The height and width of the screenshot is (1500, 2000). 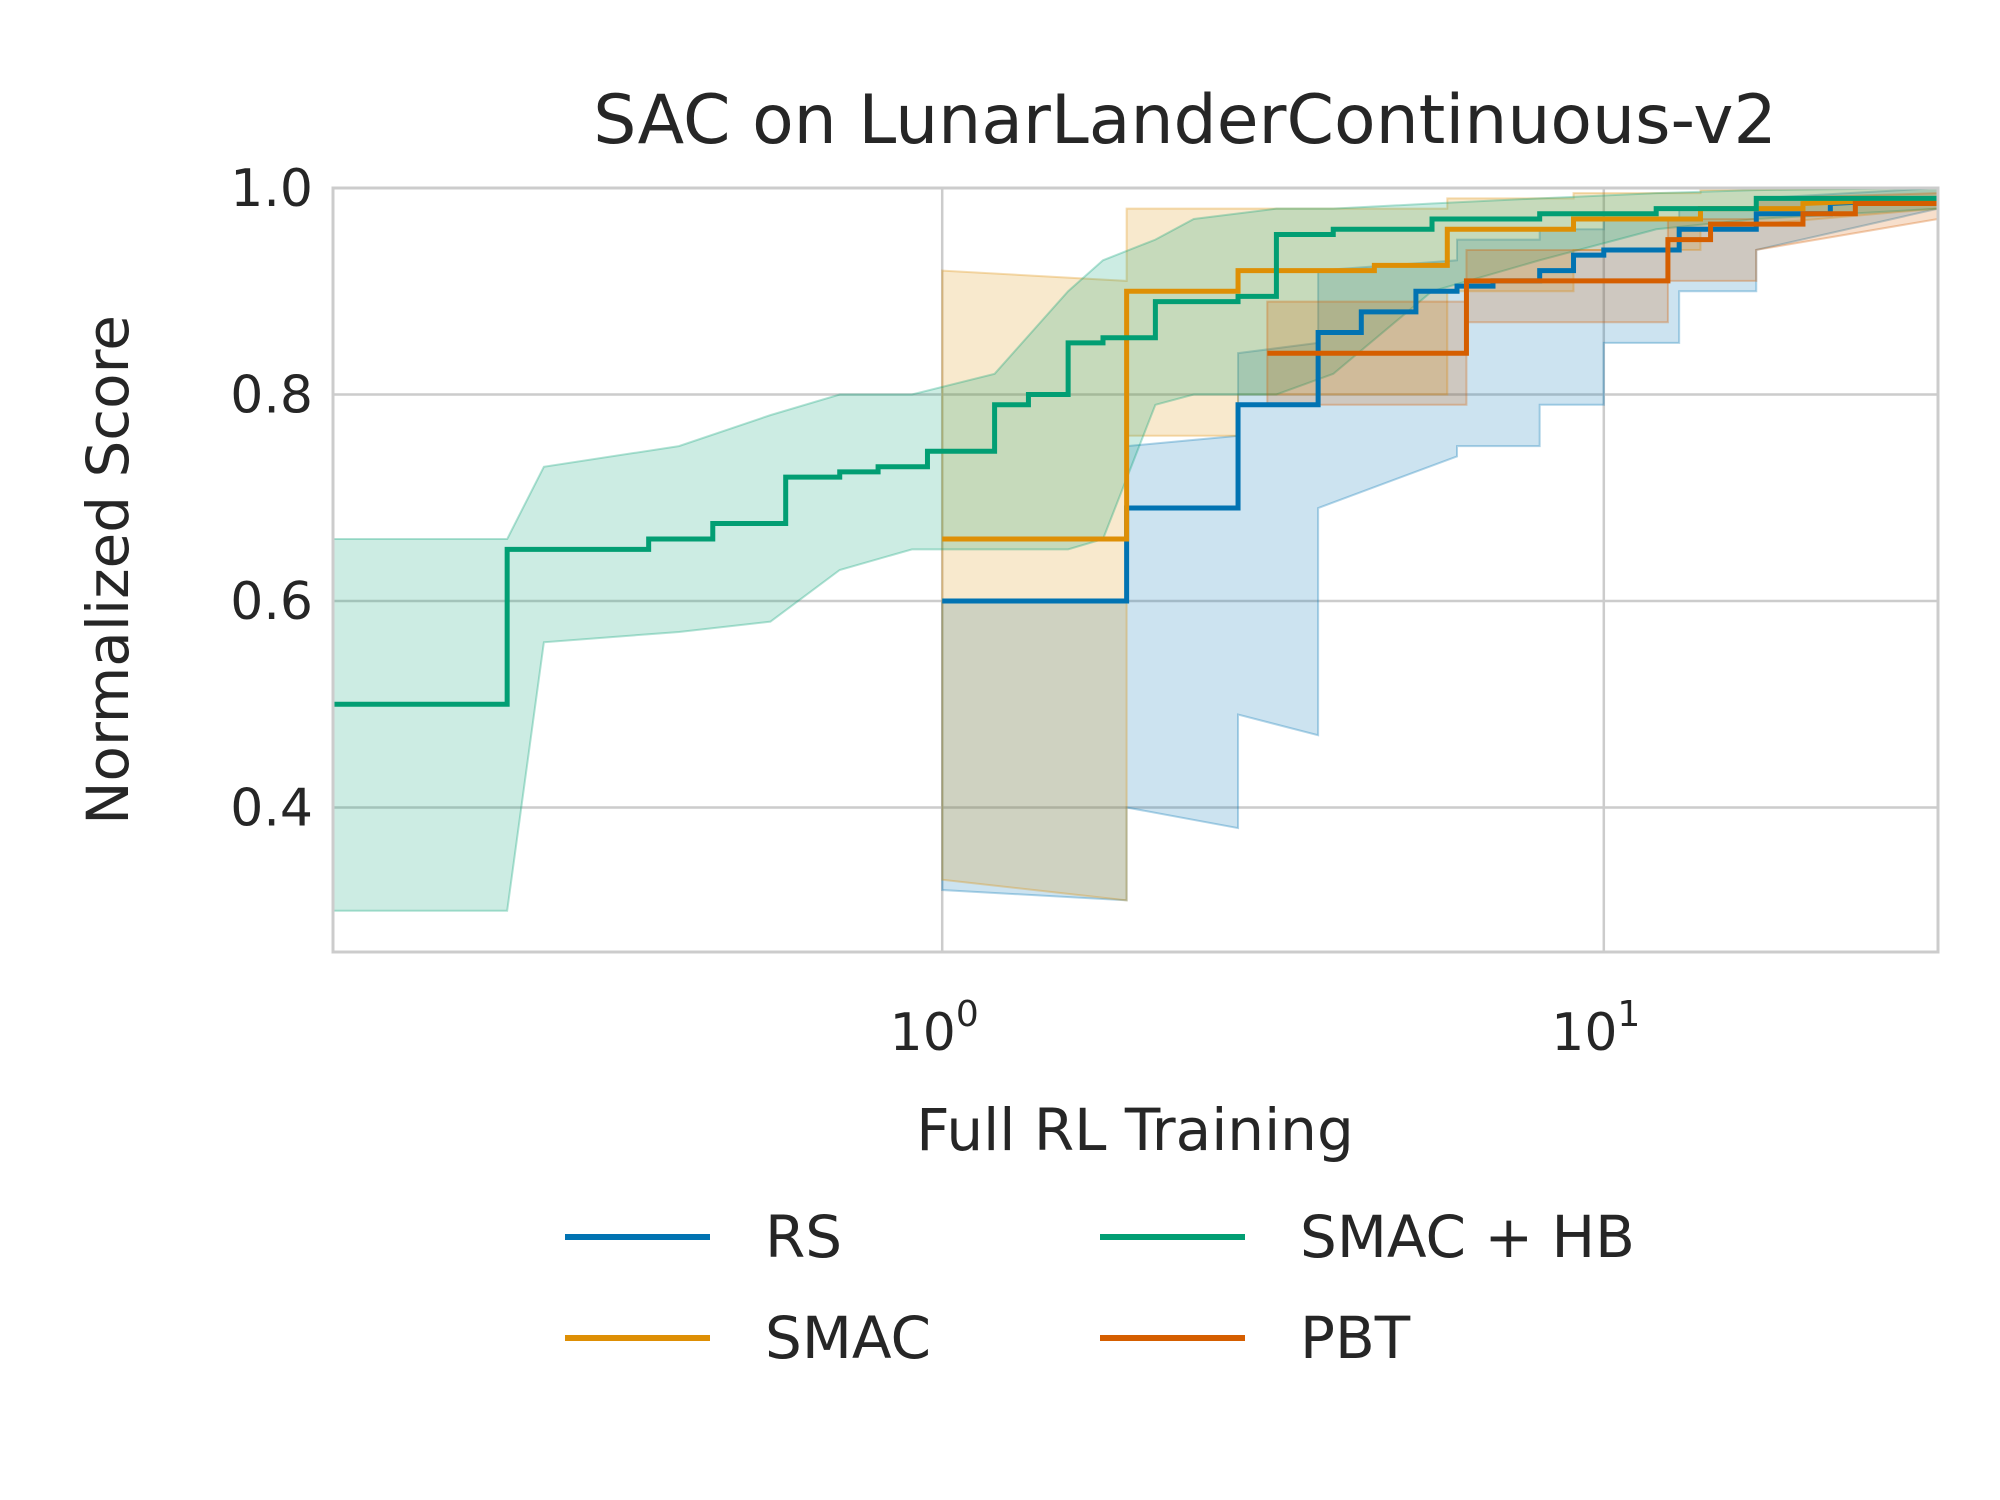 What do you see at coordinates (1265, 1028) in the screenshot?
I see `x-tick-labels: 10⁰ 10¹` at bounding box center [1265, 1028].